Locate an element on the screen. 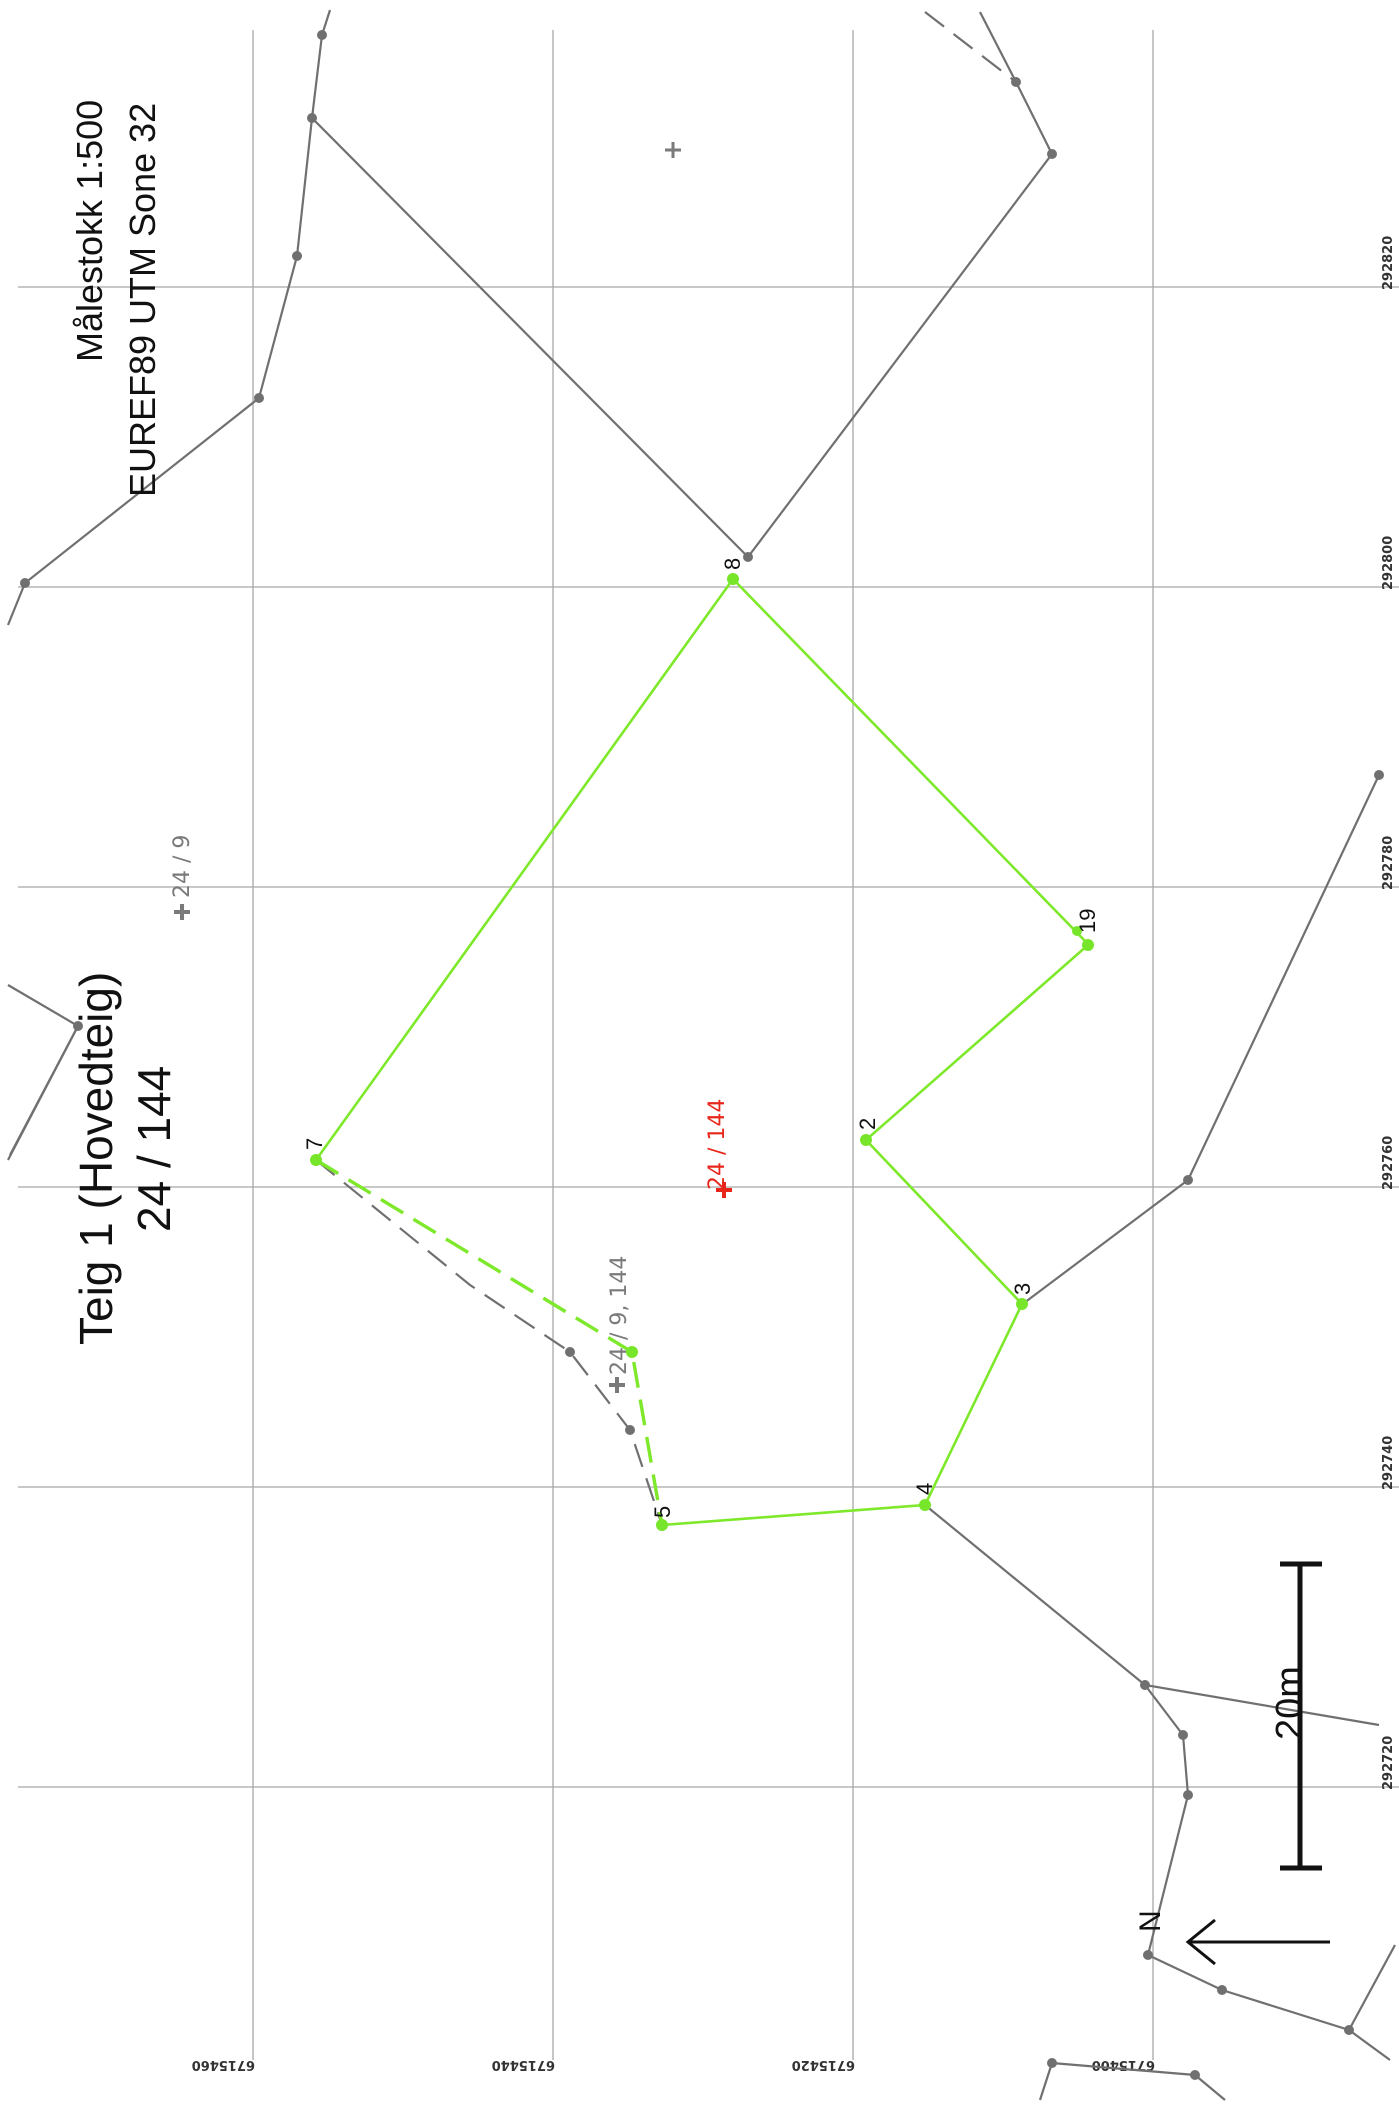 The width and height of the screenshot is (1399, 2111). point-label-19: 19 is located at coordinates (1087, 921).